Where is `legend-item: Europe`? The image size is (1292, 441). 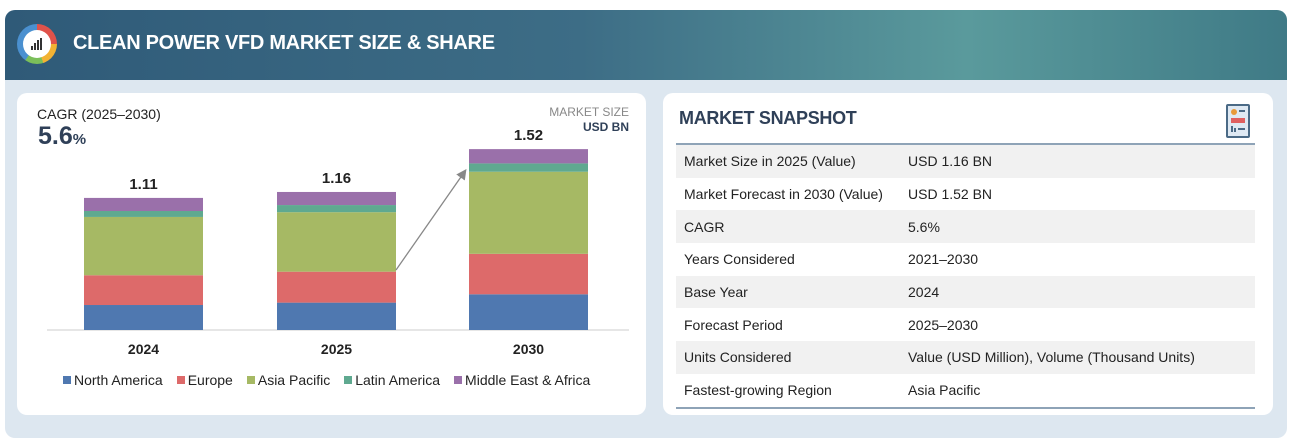 legend-item: Europe is located at coordinates (204, 380).